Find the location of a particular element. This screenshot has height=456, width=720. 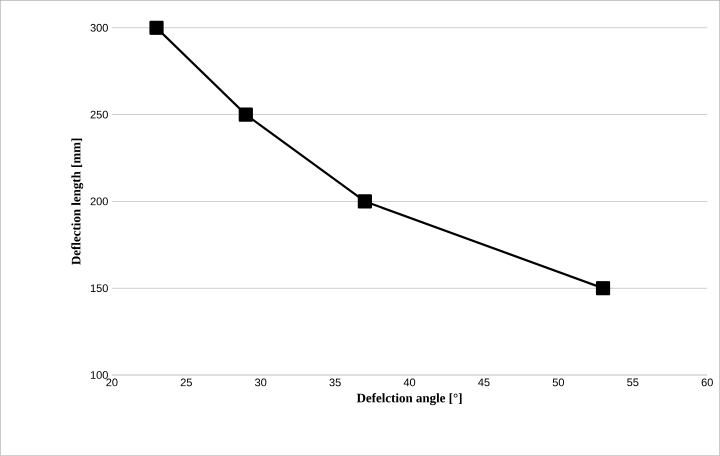

x-tick-label: 30 is located at coordinates (260, 382).